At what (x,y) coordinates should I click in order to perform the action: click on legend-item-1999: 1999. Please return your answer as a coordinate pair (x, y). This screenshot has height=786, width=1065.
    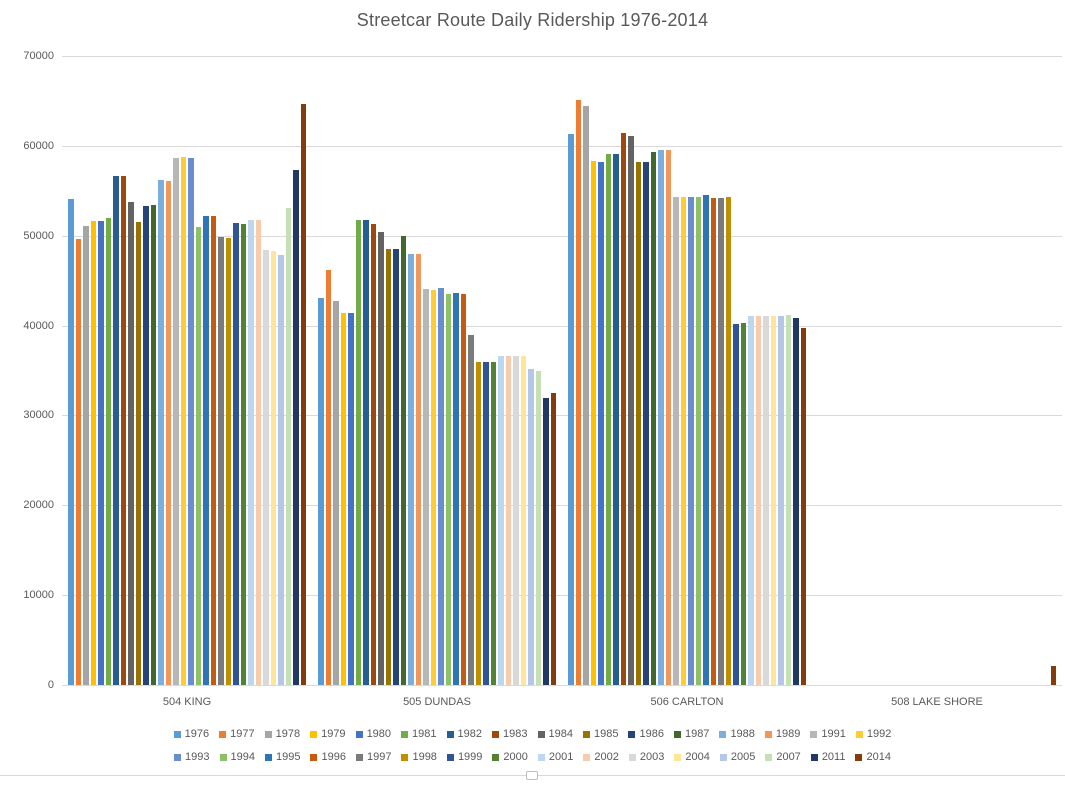
    Looking at the image, I should click on (464, 757).